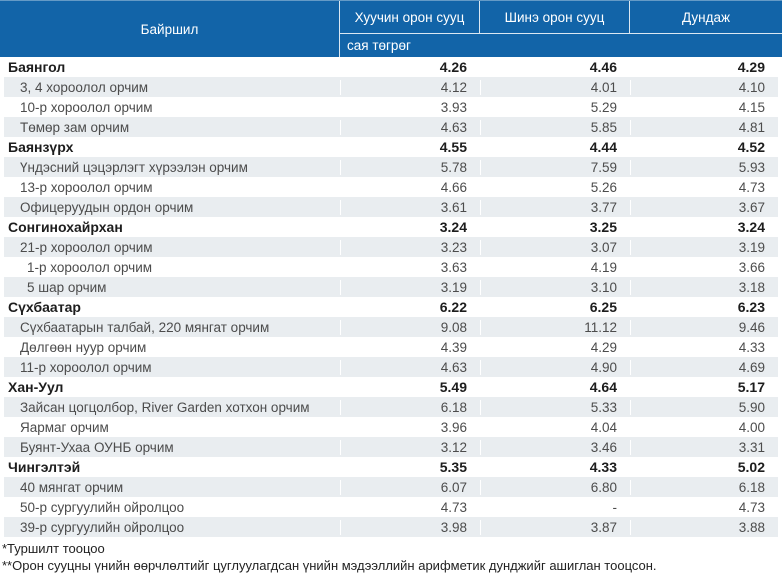 The image size is (782, 574). I want to click on location-cell: Үндэсний цэцэрлэгт хүрээлэн орчим, so click(134, 167).